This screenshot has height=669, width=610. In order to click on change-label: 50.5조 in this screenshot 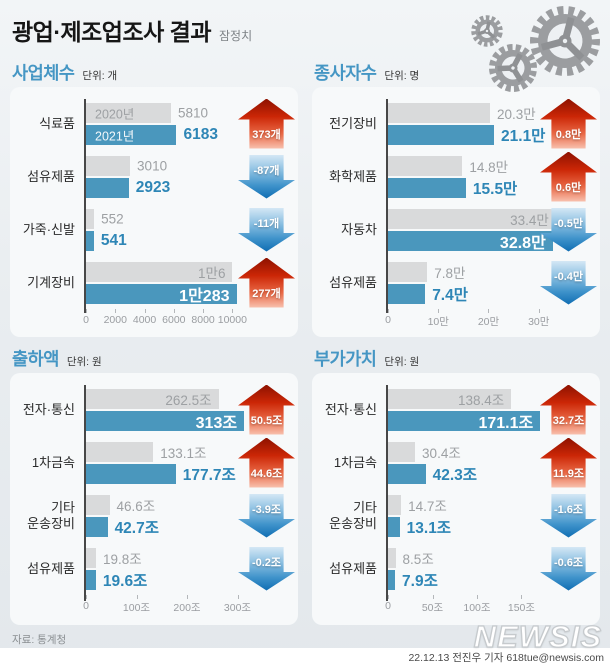, I will do `click(266, 420)`.